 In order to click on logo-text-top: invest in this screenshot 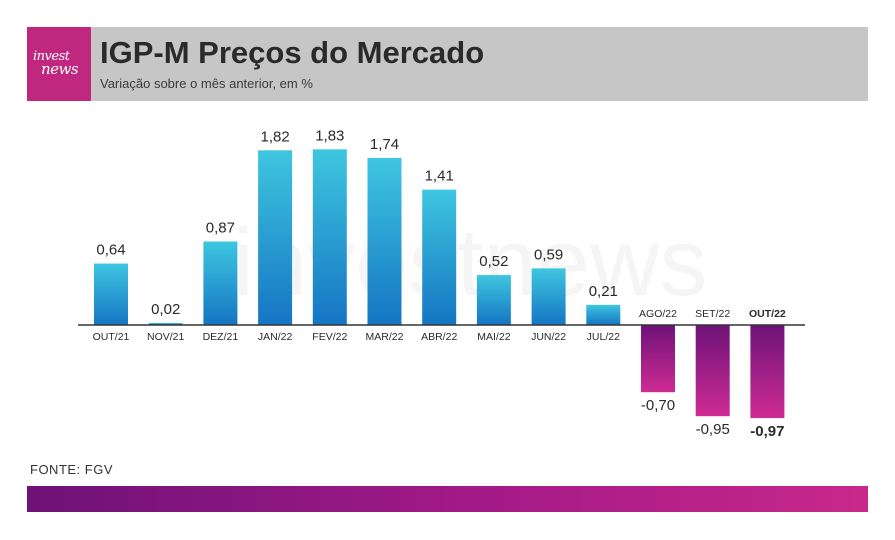, I will do `click(51, 56)`.